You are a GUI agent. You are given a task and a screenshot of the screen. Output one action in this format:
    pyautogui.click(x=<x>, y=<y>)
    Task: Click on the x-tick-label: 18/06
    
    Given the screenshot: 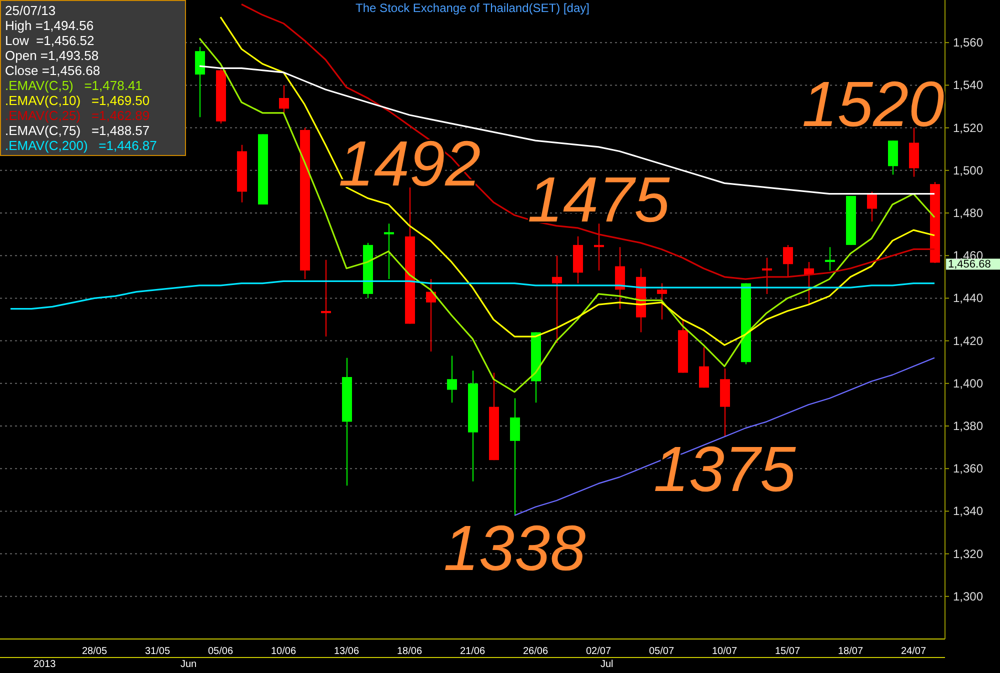 What is the action you would take?
    pyautogui.click(x=409, y=652)
    